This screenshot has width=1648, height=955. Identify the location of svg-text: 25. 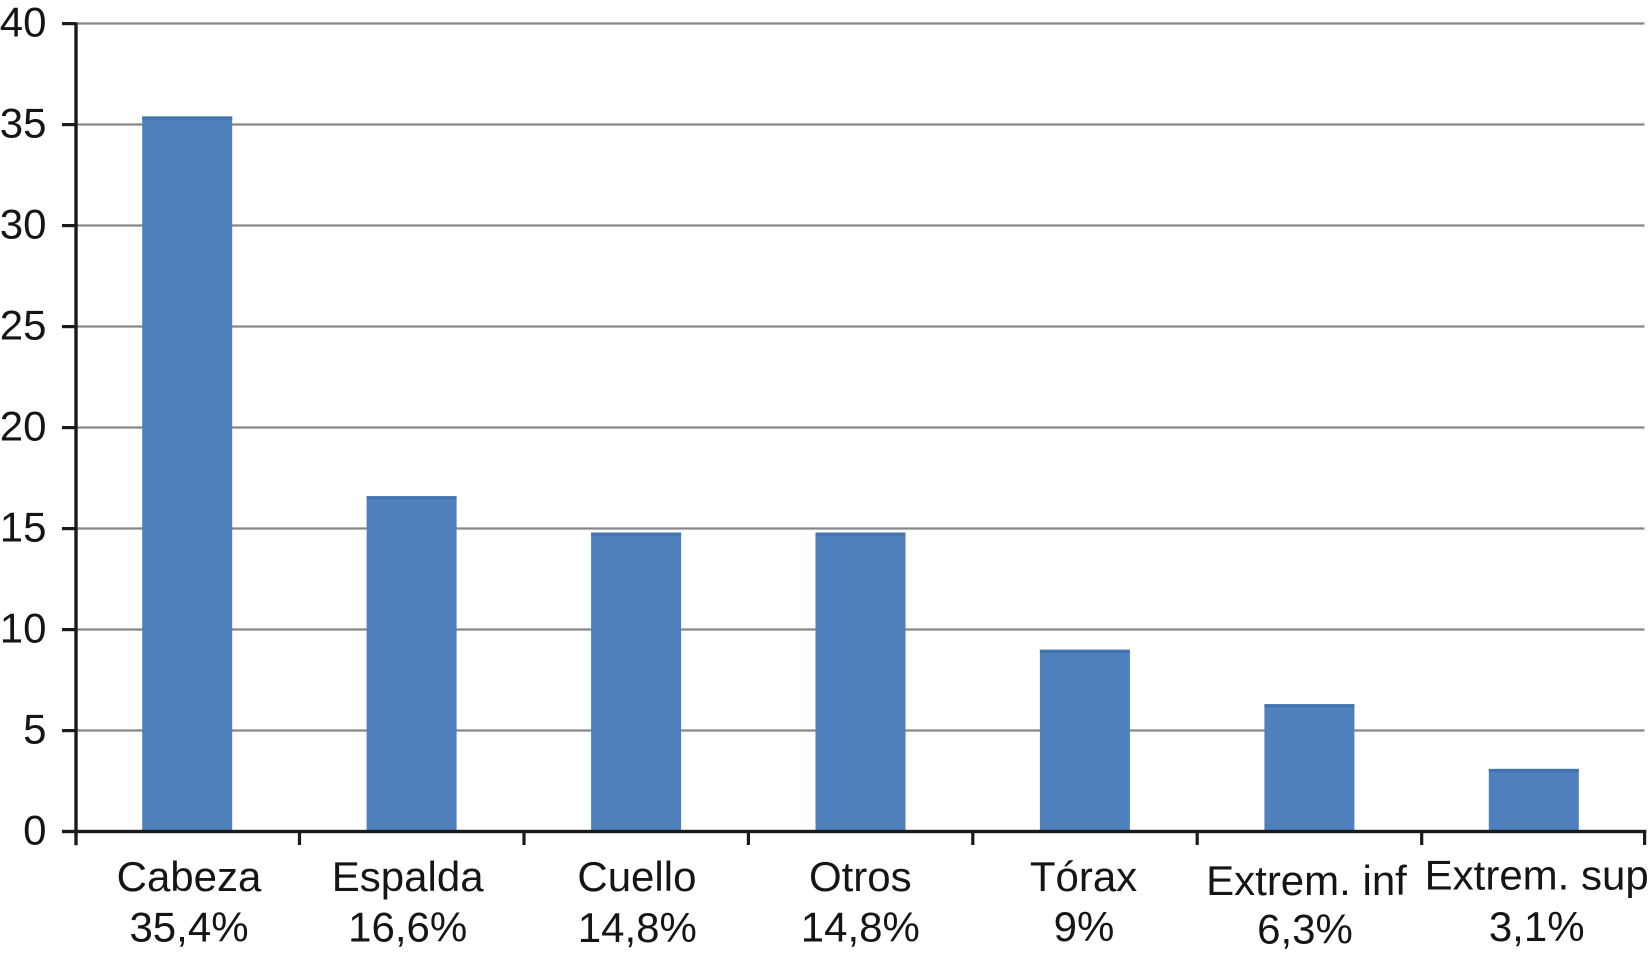
(23, 325).